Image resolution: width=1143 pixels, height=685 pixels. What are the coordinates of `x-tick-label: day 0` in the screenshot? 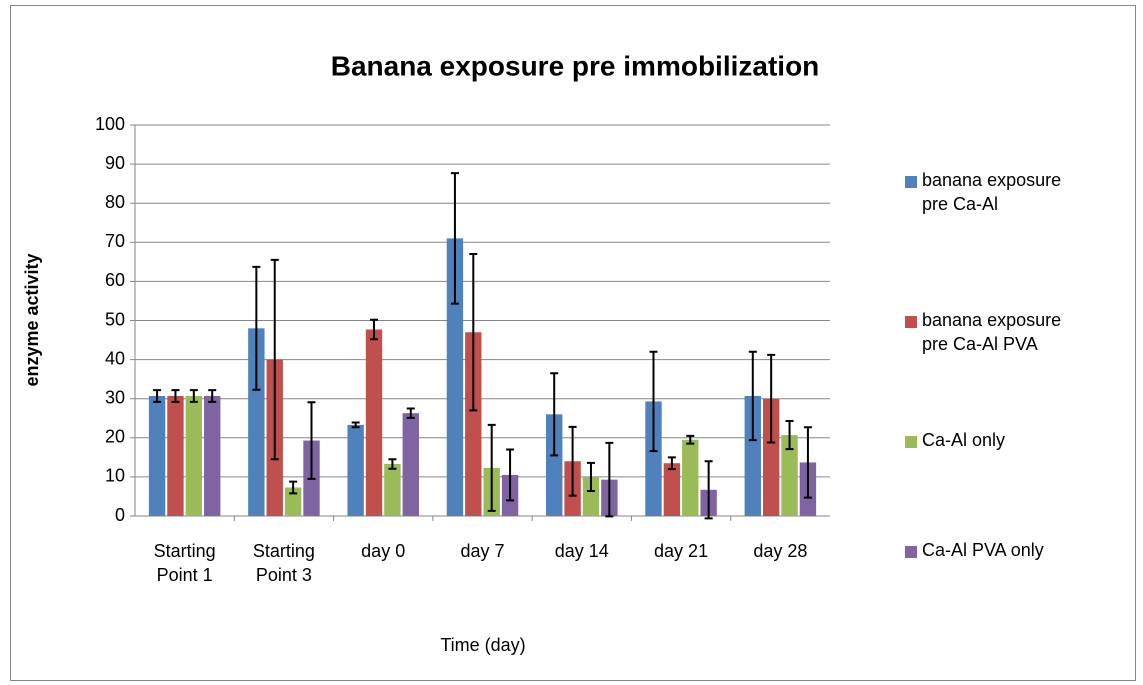 It's located at (383, 551).